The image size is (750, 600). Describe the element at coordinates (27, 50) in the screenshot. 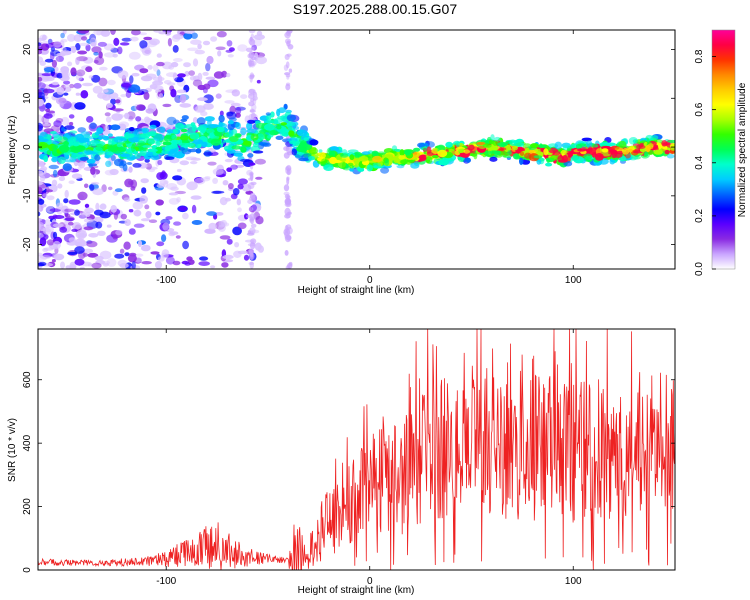

I see `spectrogram-ytick-label: 20` at that location.